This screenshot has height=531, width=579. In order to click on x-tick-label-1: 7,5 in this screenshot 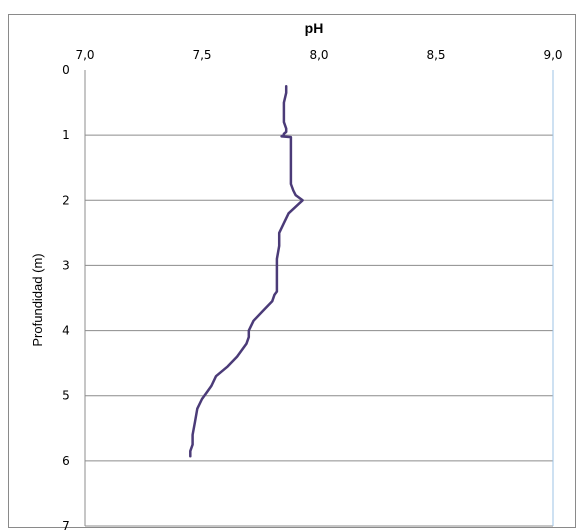, I will do `click(201, 55)`.